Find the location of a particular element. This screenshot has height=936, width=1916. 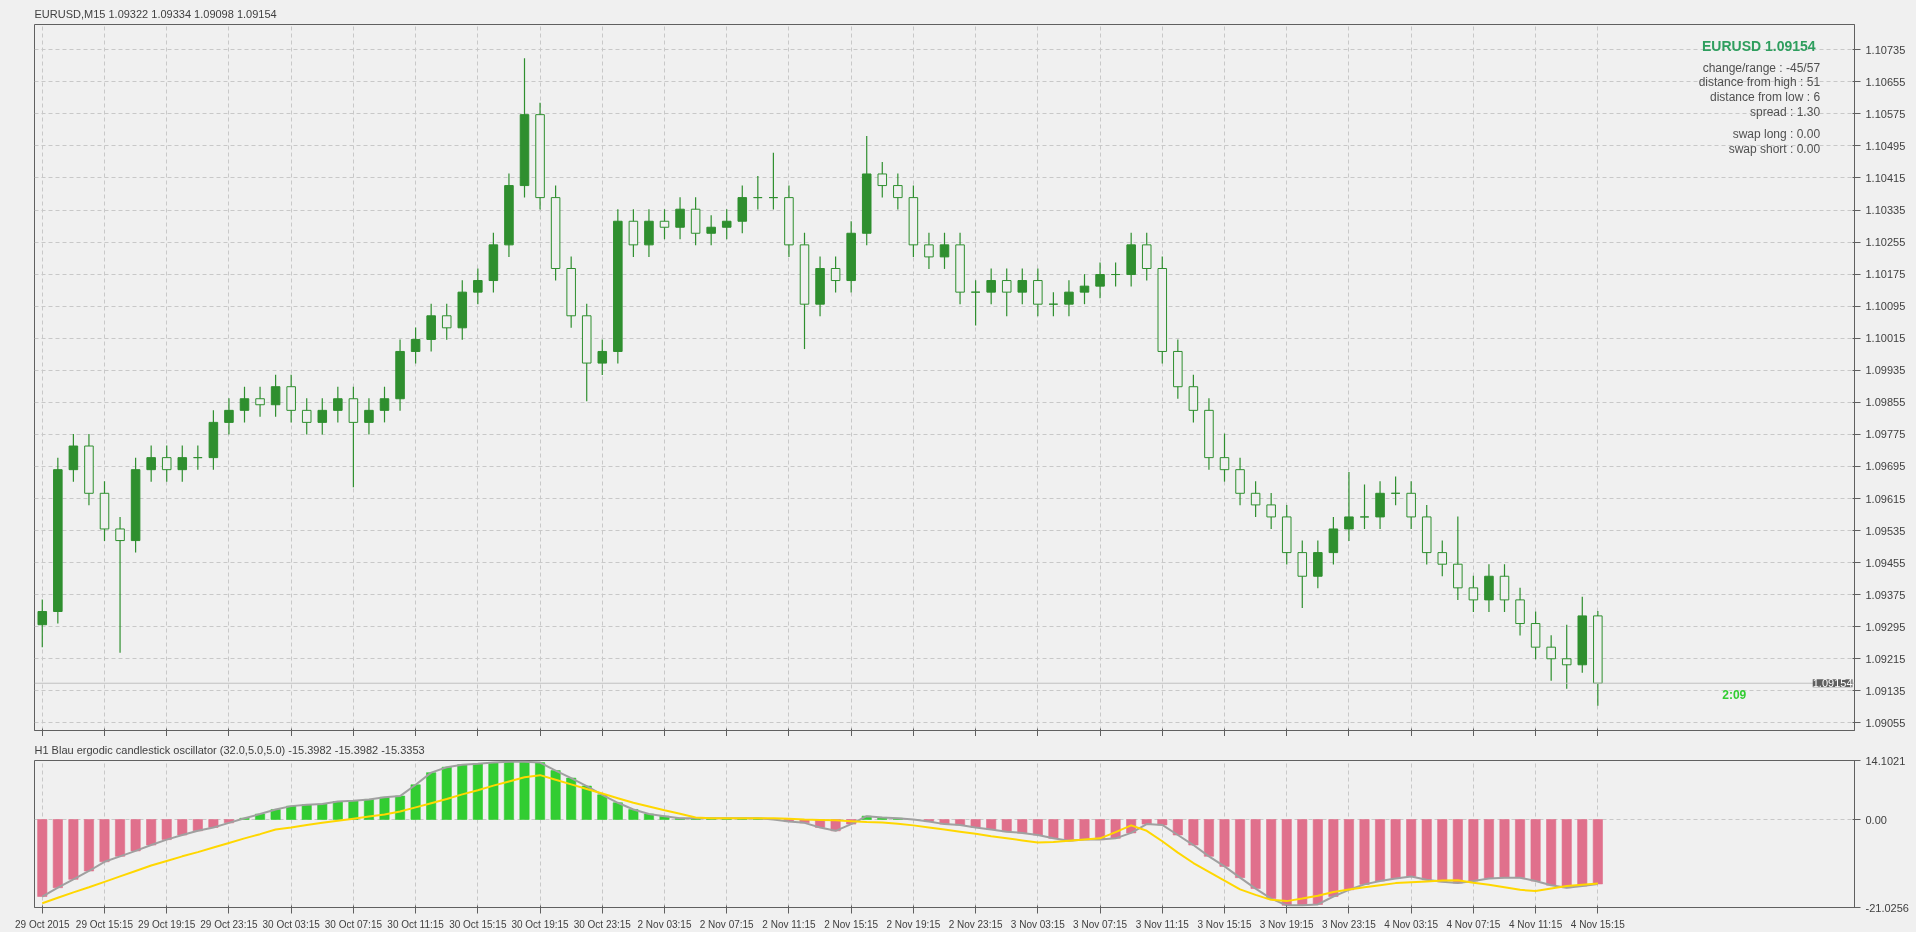

y-tick-label: 1.09215 is located at coordinates (1885, 658).